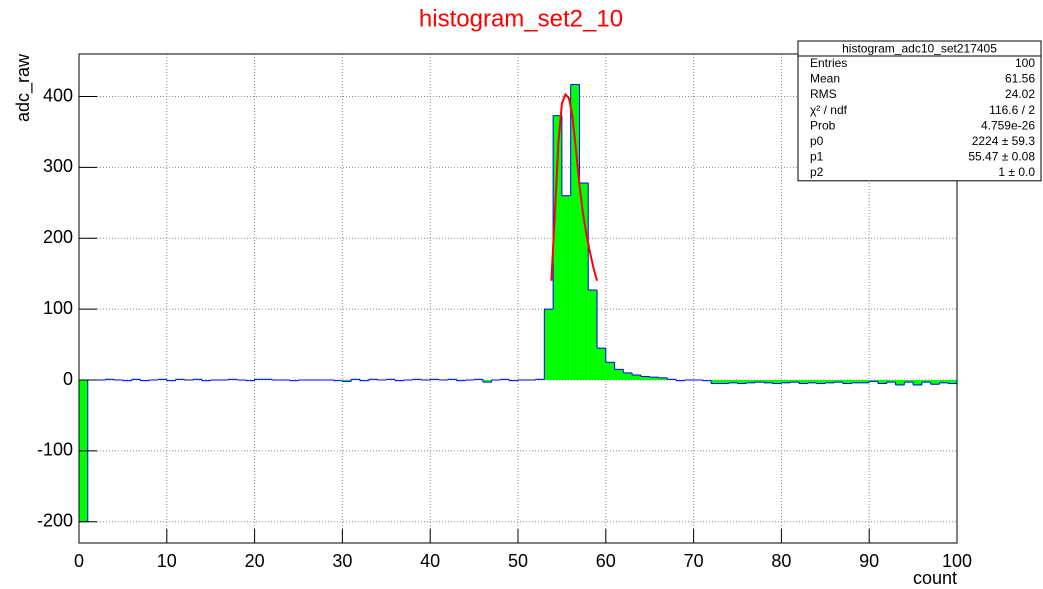  Describe the element at coordinates (521, 18) in the screenshot. I see `chart-title: histogram_set2_10` at that location.